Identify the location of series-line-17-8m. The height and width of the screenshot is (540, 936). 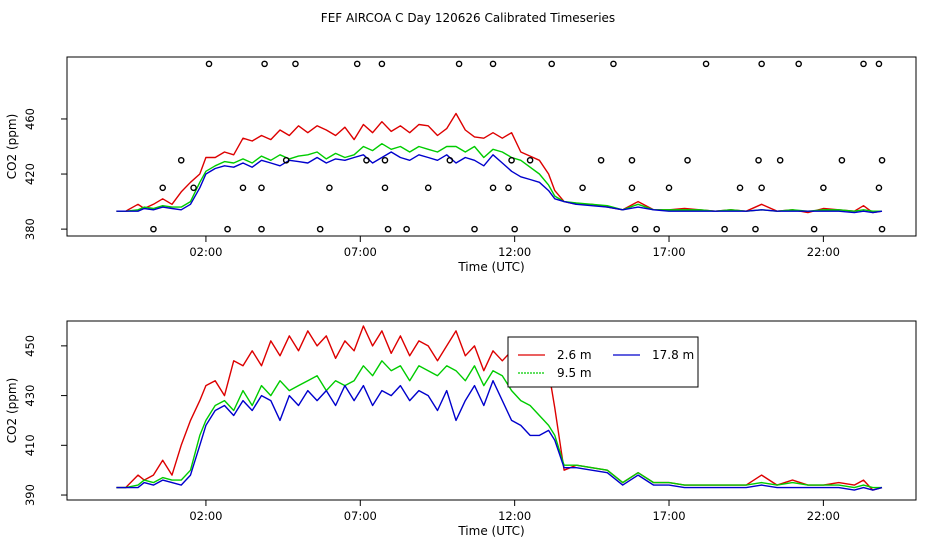
(499, 182).